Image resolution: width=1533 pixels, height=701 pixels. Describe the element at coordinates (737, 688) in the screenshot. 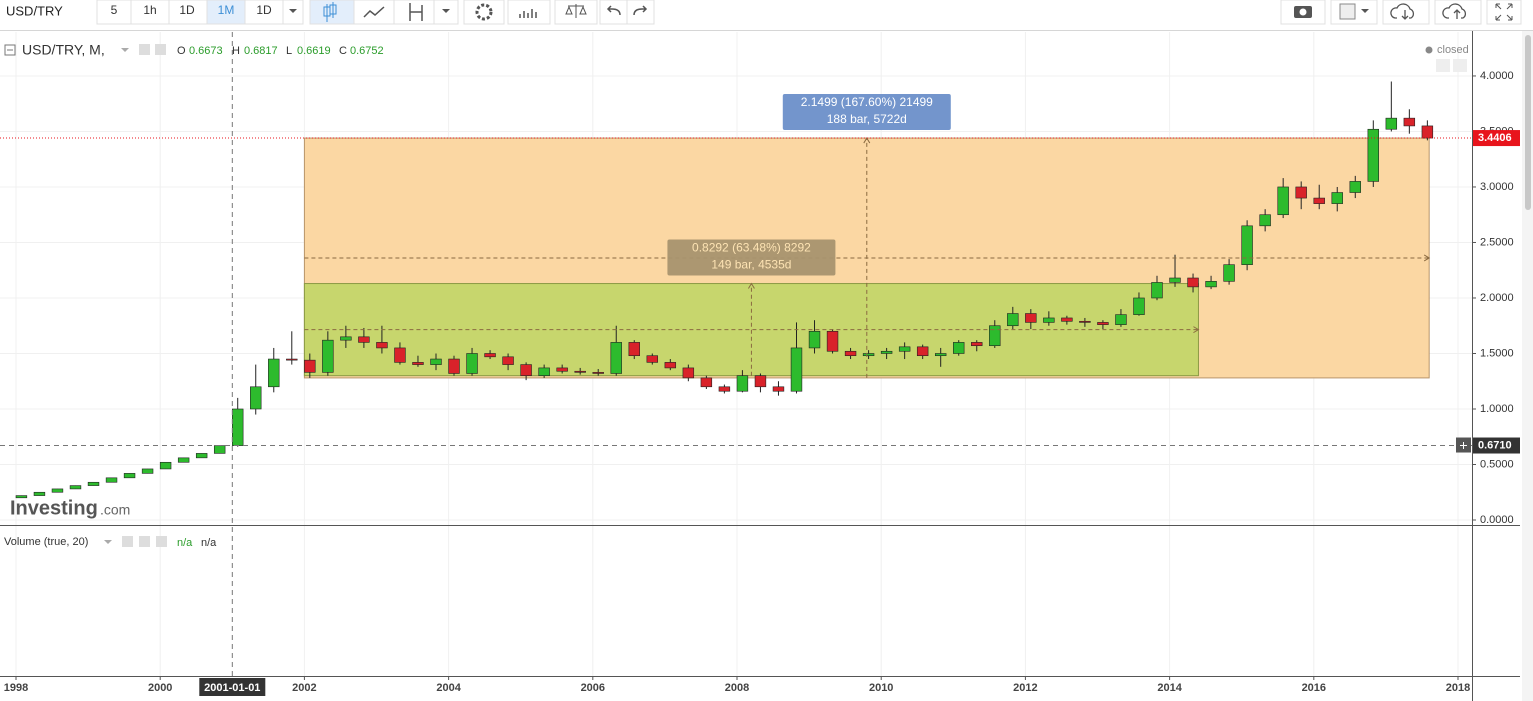

I see `x-tick-label: 2008` at that location.